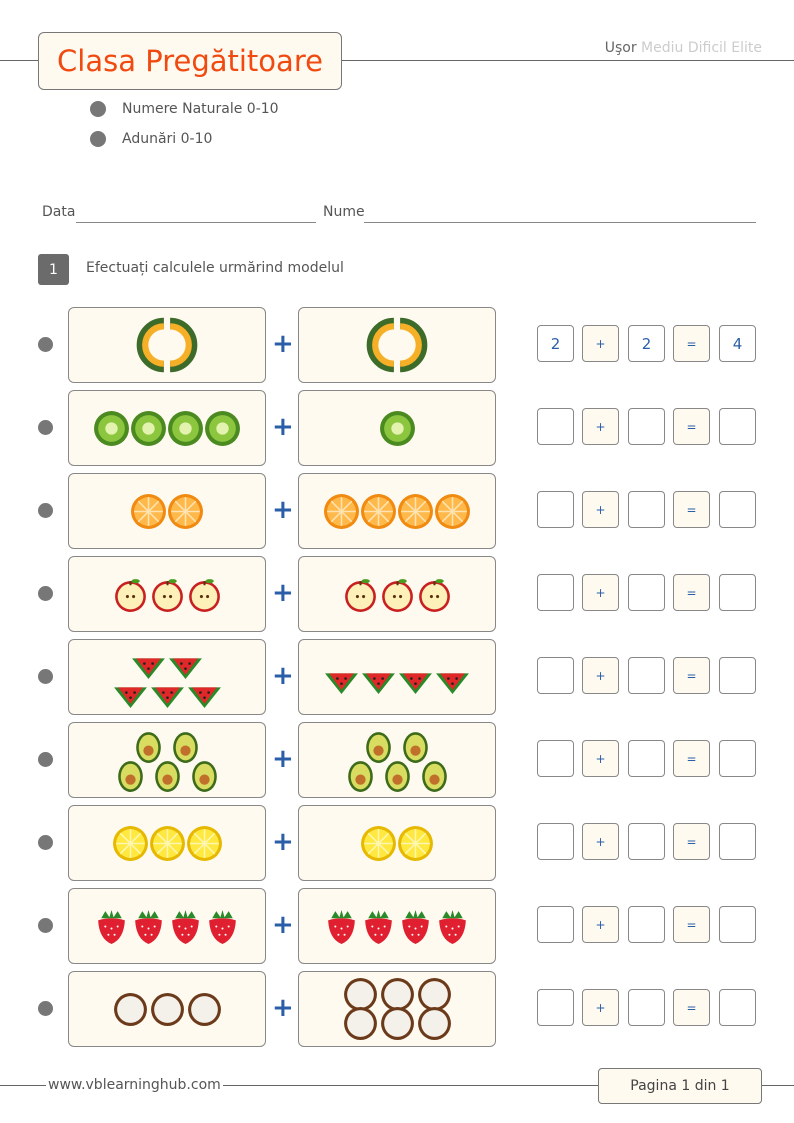 The height and width of the screenshot is (1123, 794). Describe the element at coordinates (196, 222) in the screenshot. I see `date-field` at that location.